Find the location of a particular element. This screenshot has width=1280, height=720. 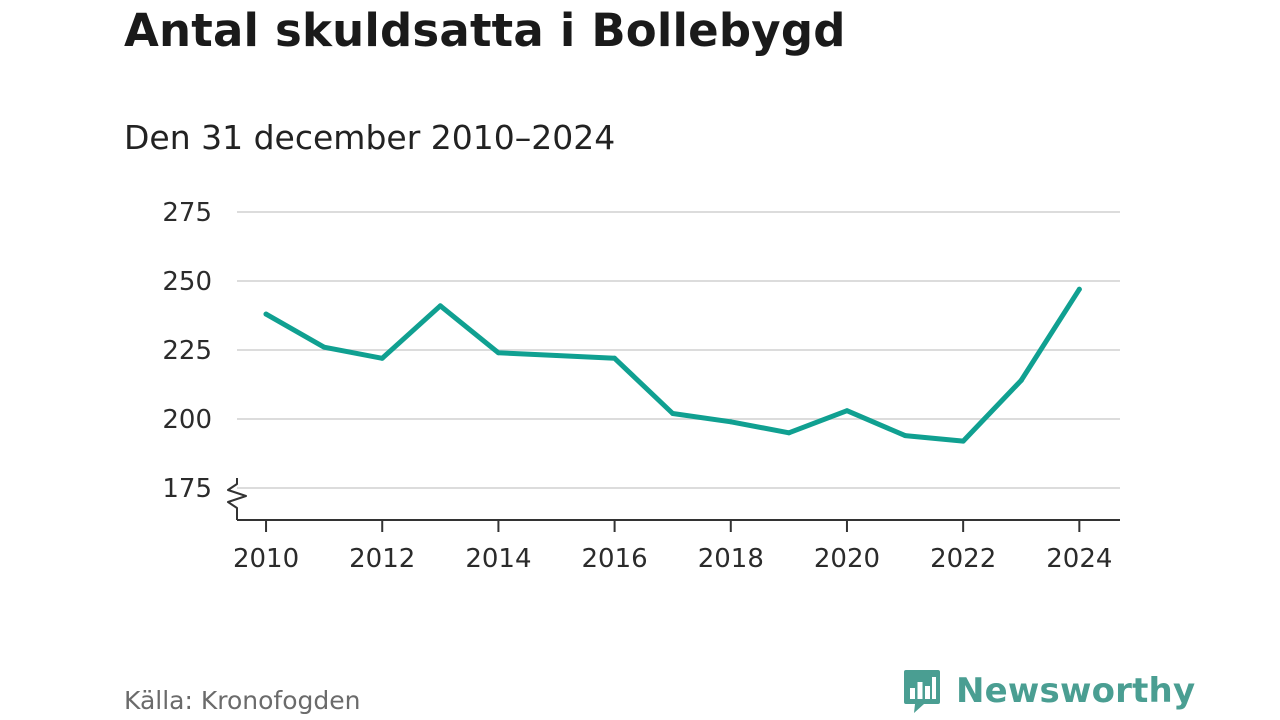

x-tick-label-2010: 2010 is located at coordinates (266, 559).